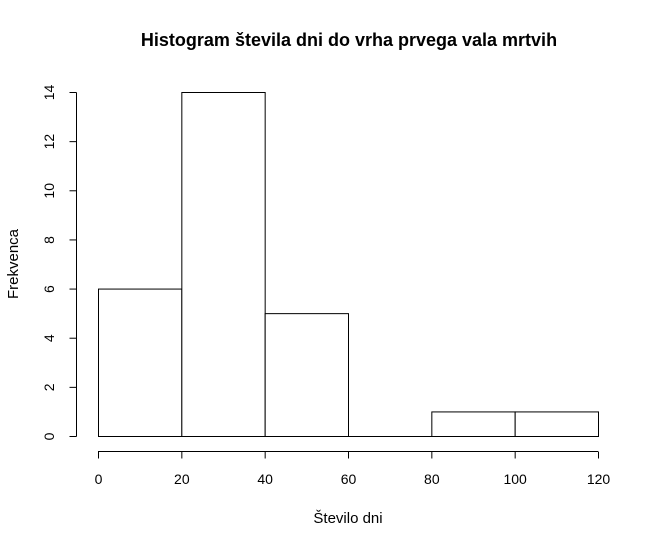 Image resolution: width=659 pixels, height=548 pixels. I want to click on y-tick-label-4: 4, so click(49, 338).